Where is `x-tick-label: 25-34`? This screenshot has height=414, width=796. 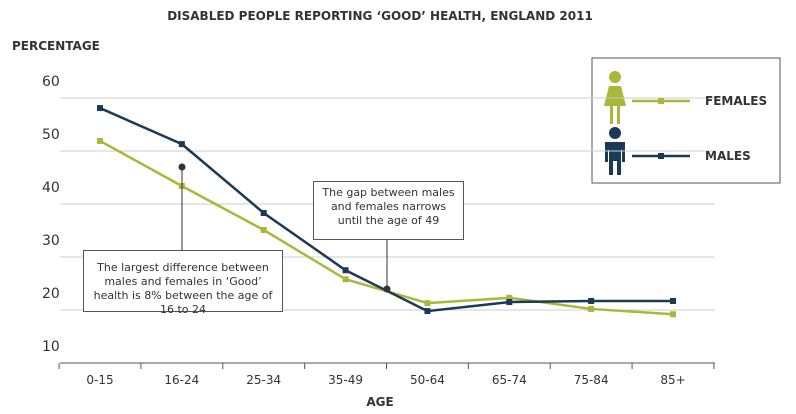 x-tick-label: 25-34 is located at coordinates (263, 380).